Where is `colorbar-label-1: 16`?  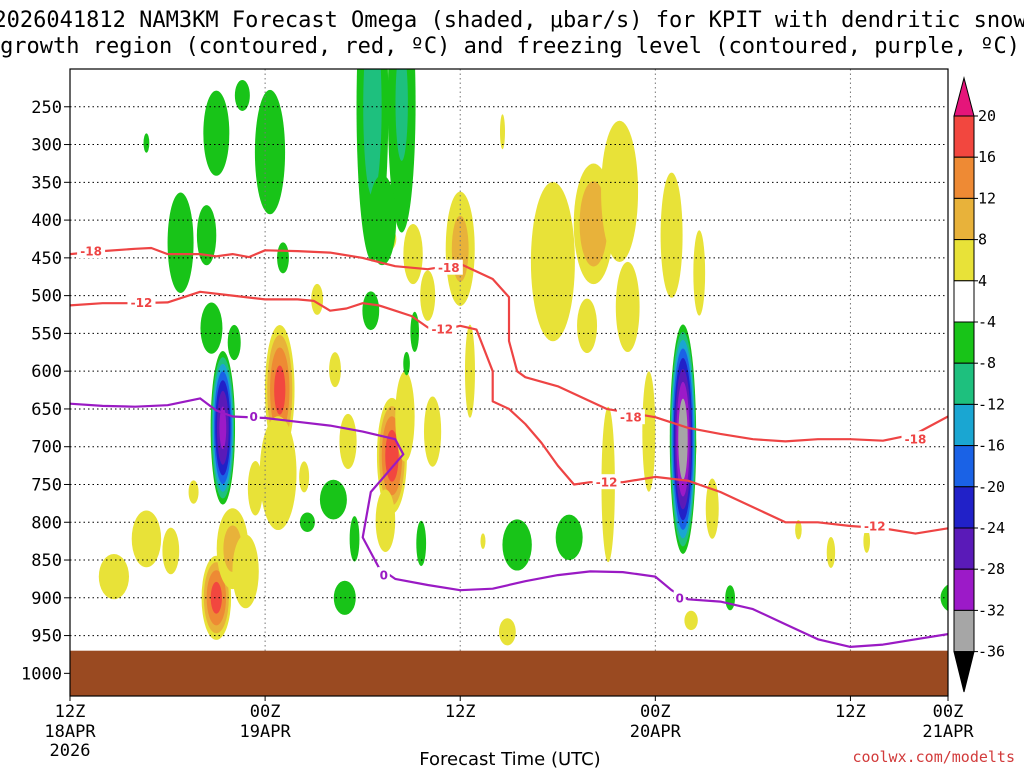 colorbar-label-1: 16 is located at coordinates (987, 157).